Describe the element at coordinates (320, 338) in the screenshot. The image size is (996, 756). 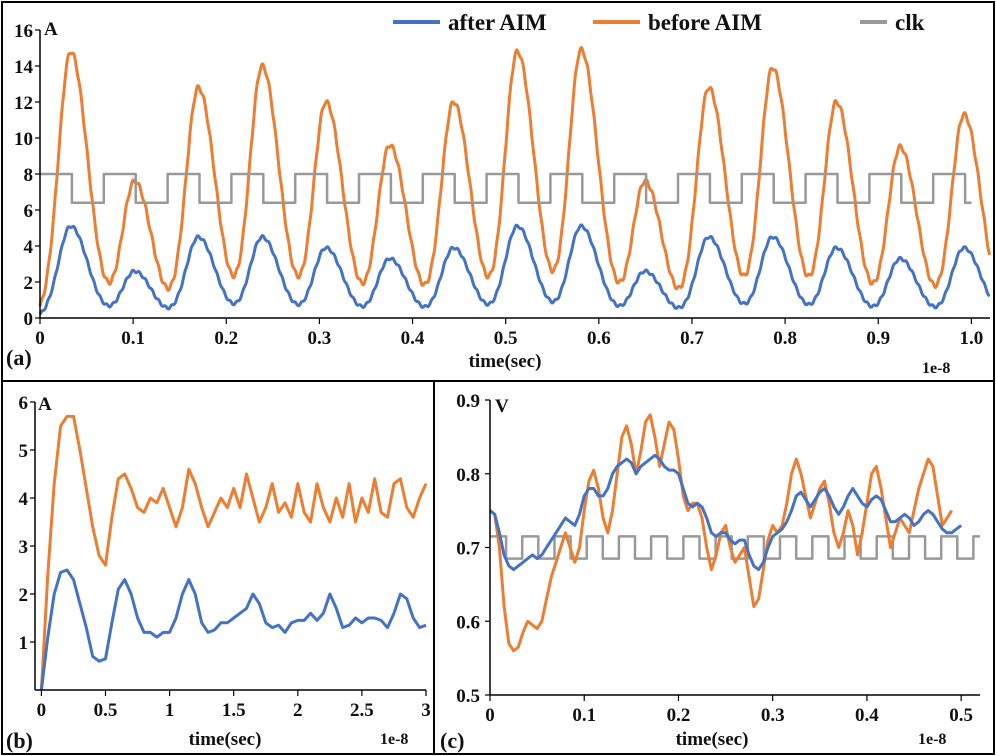
I see `chart-a-xtick-label: 0.3` at that location.